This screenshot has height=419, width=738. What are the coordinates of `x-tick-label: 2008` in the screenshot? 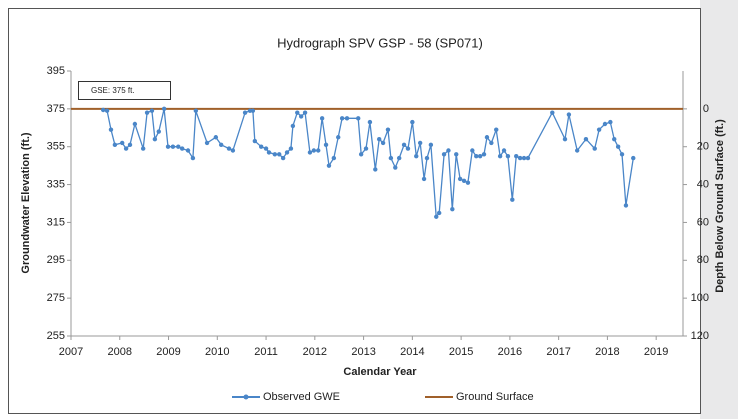 It's located at (120, 352).